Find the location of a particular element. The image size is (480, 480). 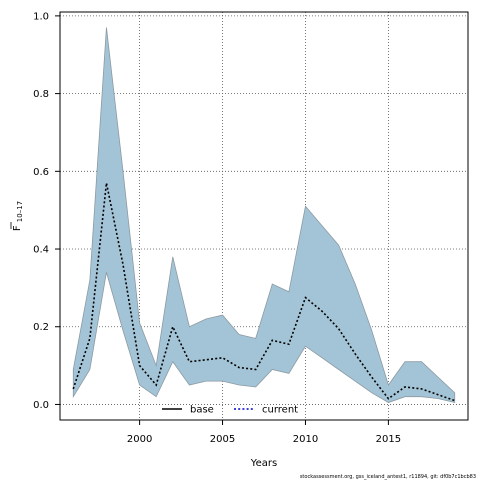

x-tick-label-2010: 2010 is located at coordinates (305, 439).